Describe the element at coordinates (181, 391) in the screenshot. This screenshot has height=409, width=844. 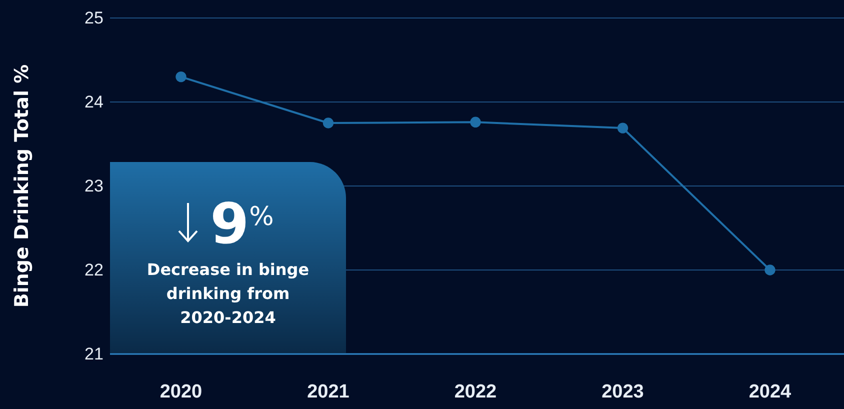
I see `x-tick-label: 2020` at that location.